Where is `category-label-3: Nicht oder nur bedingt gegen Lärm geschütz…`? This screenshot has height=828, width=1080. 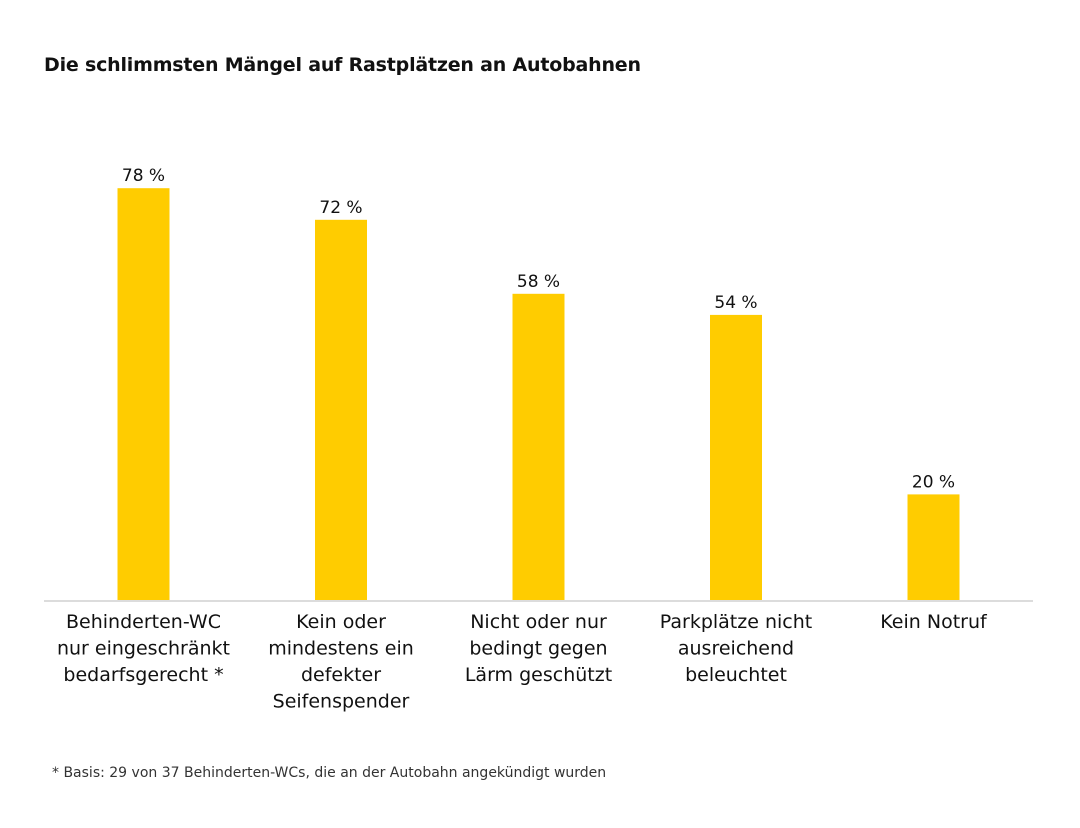
category-label-3: Nicht oder nur bedingt gegen Lärm geschütz… is located at coordinates (538, 648).